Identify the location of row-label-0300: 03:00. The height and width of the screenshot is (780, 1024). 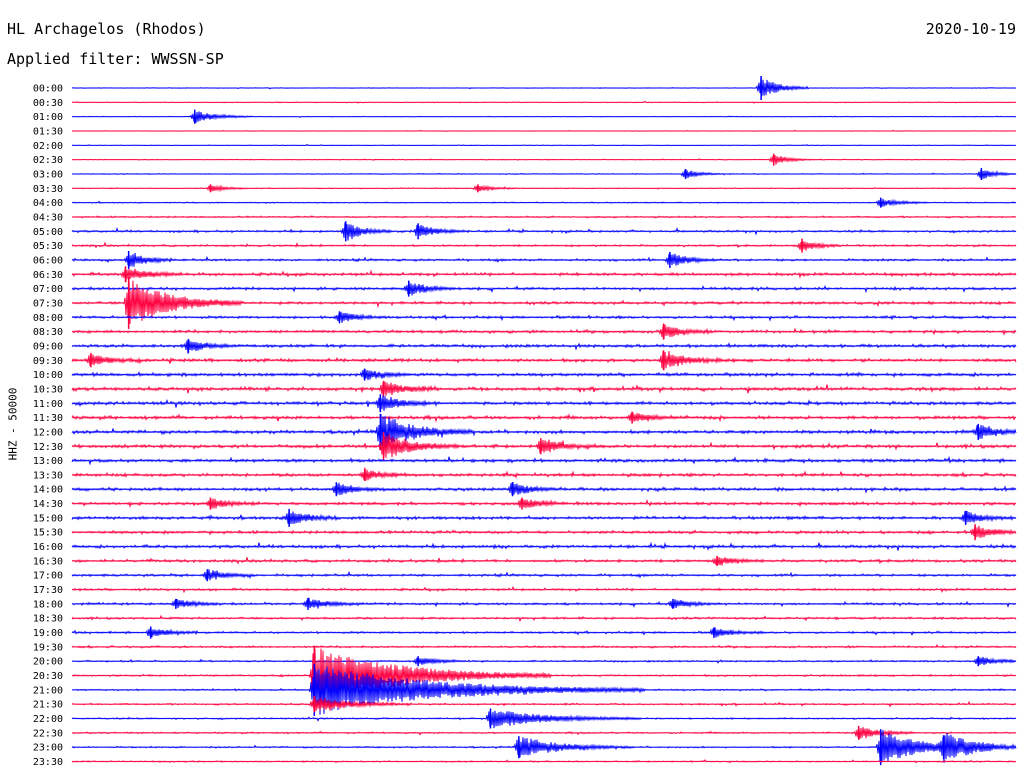
(48, 174).